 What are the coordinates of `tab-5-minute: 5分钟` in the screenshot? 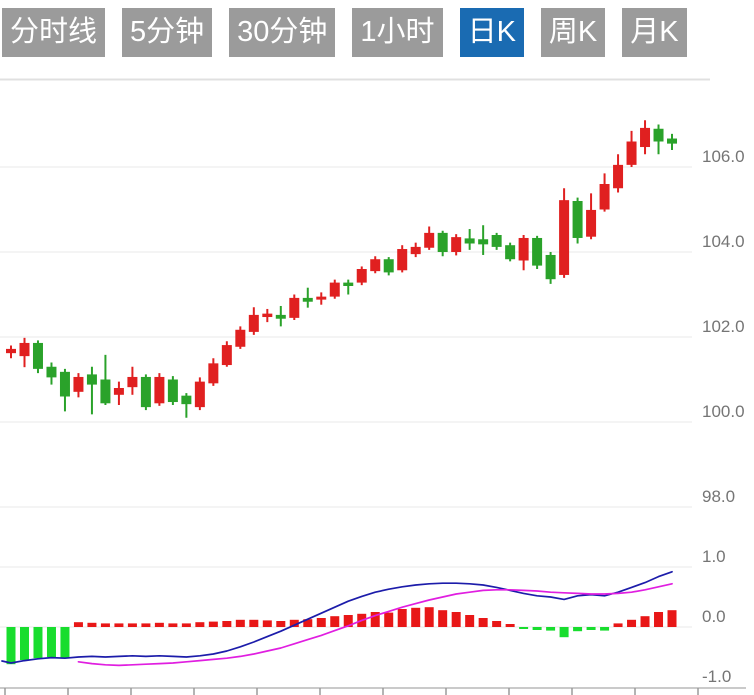 It's located at (167, 32).